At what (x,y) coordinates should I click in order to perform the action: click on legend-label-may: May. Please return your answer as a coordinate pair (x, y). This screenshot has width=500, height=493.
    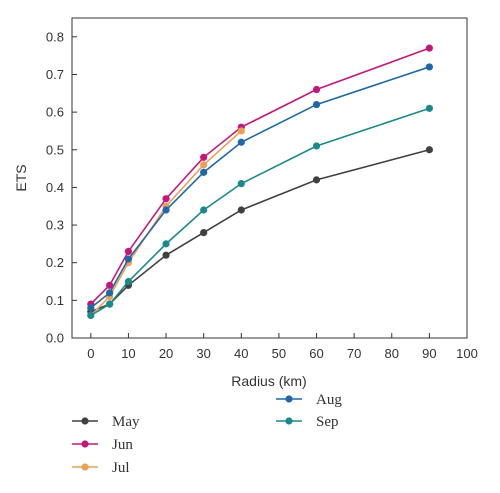
    Looking at the image, I should click on (126, 422).